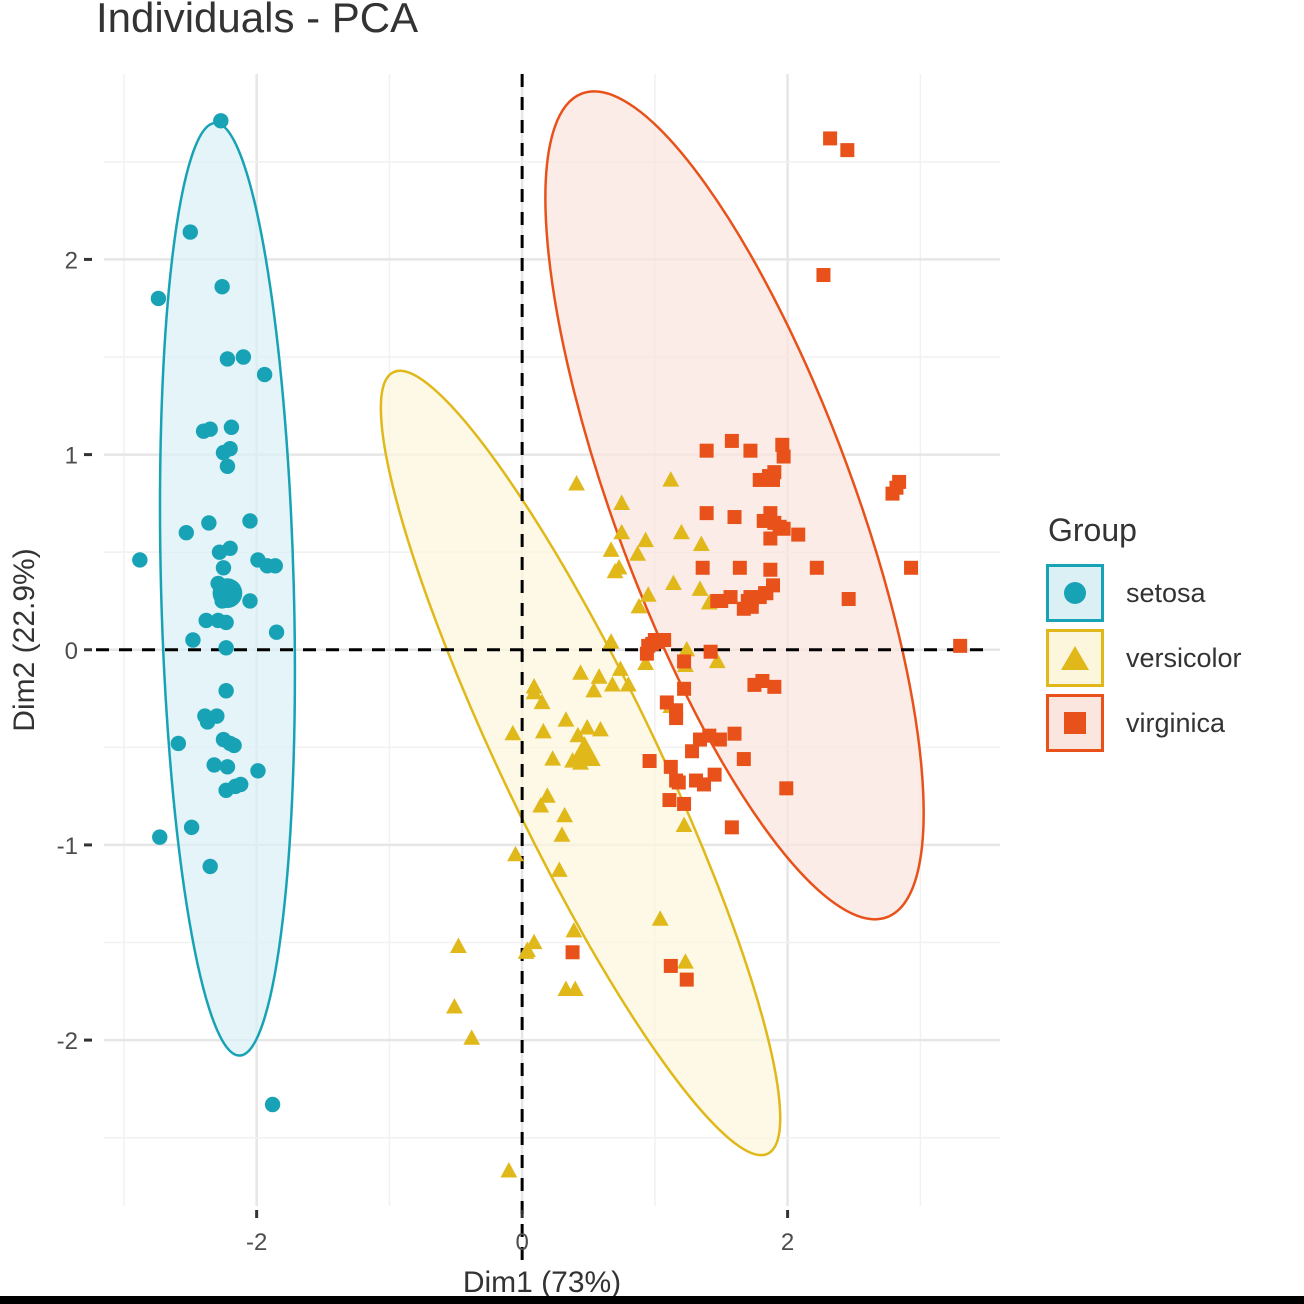 Image resolution: width=1304 pixels, height=1304 pixels. Describe the element at coordinates (71, 260) in the screenshot. I see `y-tick-label: 2` at that location.